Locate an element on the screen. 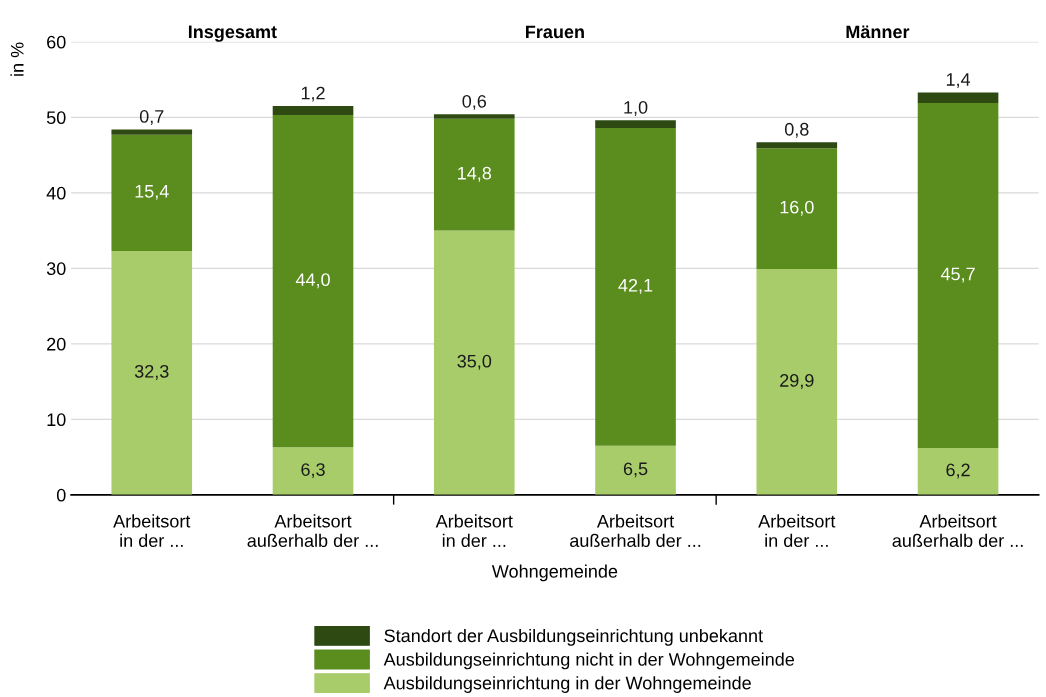  text: Insgesamt is located at coordinates (232, 33).